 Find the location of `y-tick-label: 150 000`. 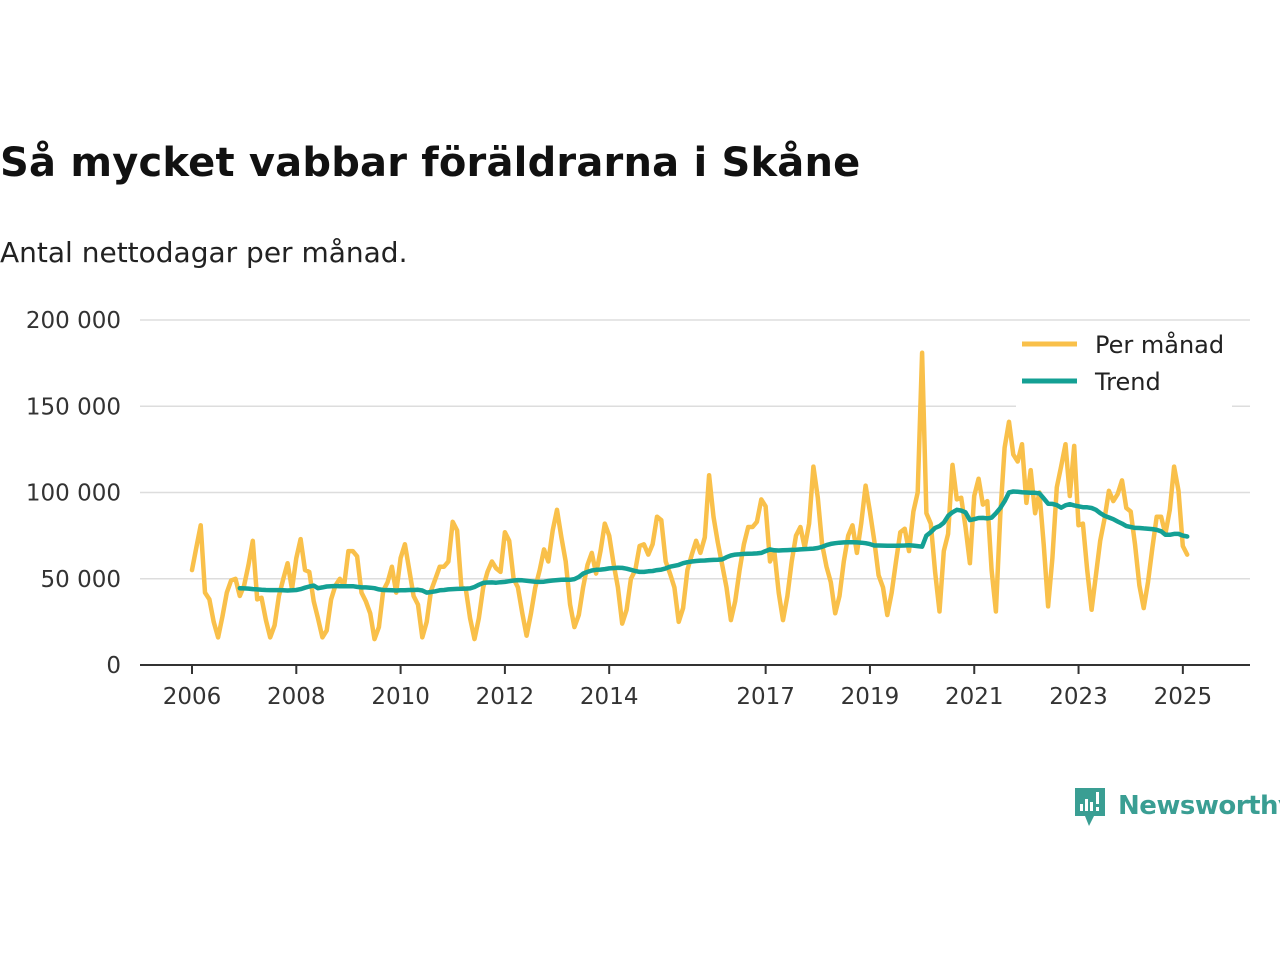

y-tick-label: 150 000 is located at coordinates (73, 407).